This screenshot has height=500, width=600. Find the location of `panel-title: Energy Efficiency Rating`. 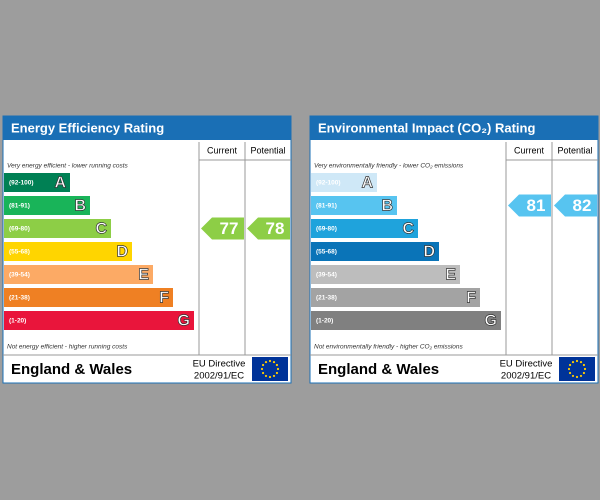

panel-title: Energy Efficiency Rating is located at coordinates (87, 127).